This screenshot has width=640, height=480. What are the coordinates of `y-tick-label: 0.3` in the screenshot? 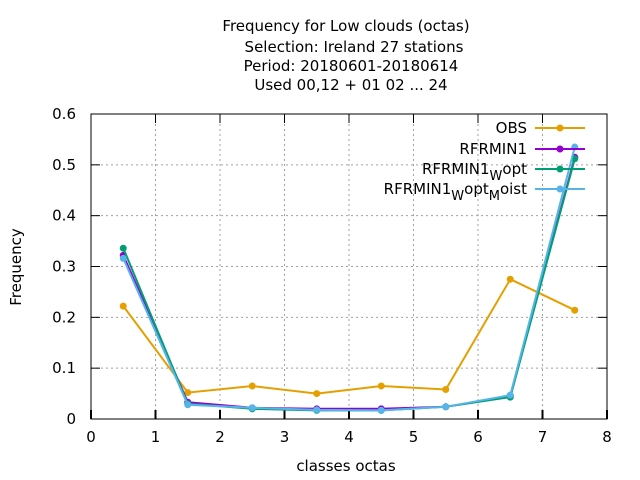 It's located at (64, 267).